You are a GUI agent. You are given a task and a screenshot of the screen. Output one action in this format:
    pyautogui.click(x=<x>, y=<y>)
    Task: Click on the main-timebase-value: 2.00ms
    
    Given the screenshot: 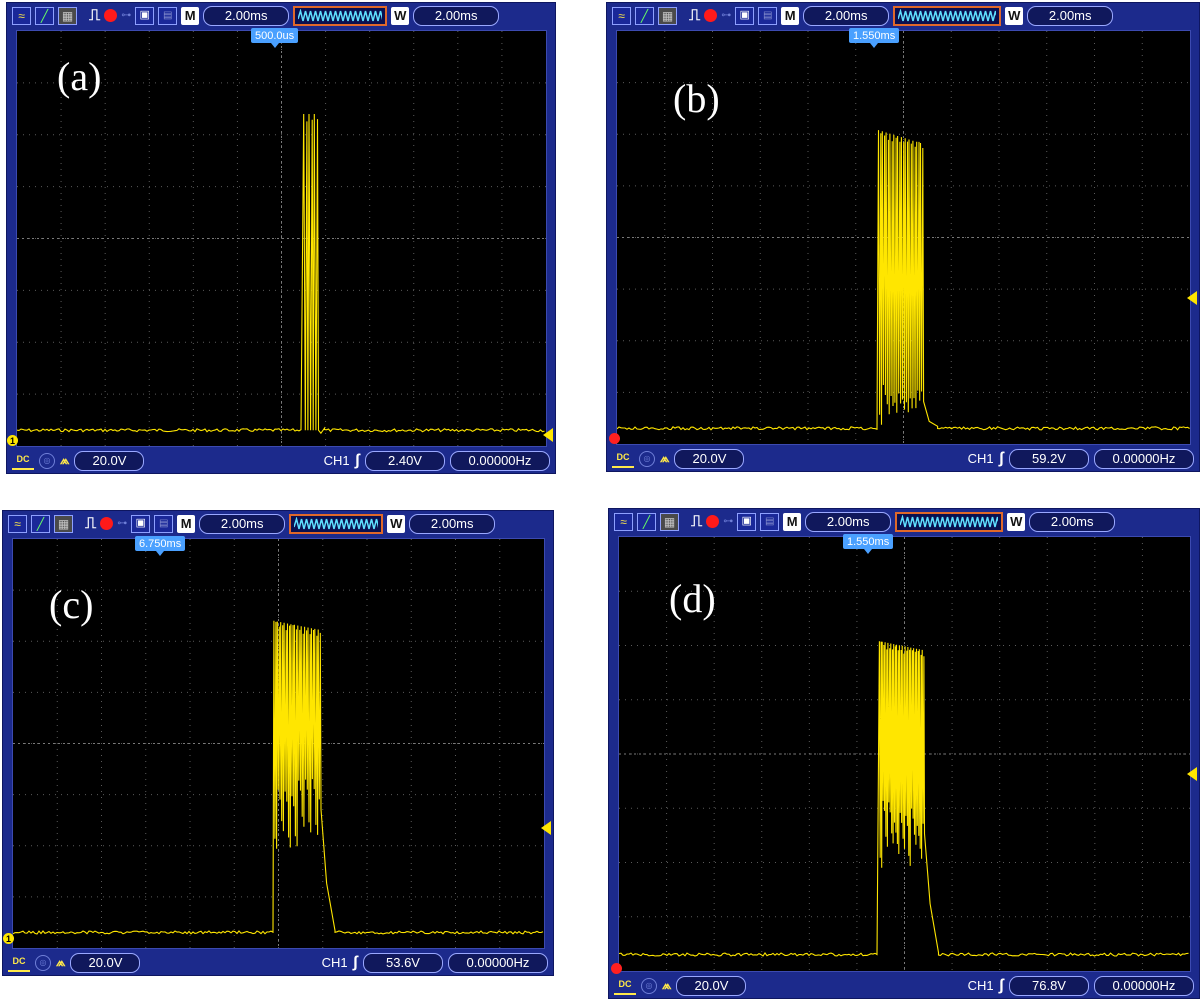 What is the action you would take?
    pyautogui.click(x=846, y=15)
    